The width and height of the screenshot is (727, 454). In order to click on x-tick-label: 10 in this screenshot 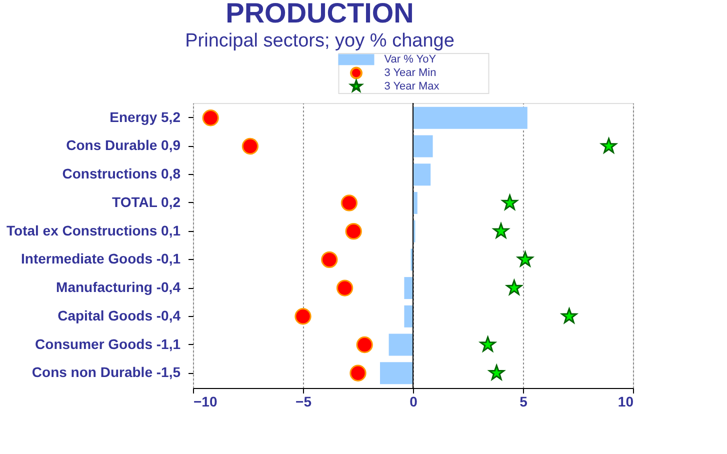, I will do `click(626, 402)`.